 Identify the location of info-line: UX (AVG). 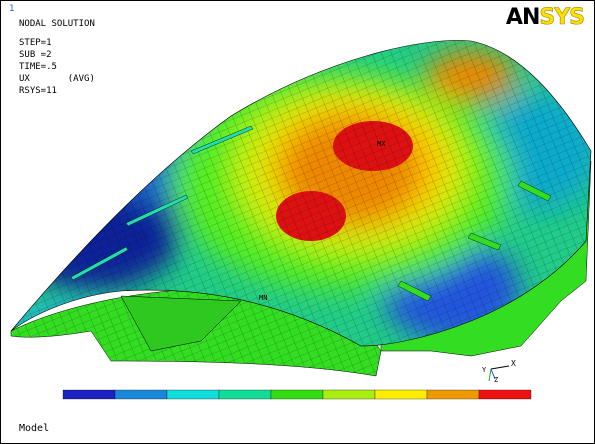
(57, 79).